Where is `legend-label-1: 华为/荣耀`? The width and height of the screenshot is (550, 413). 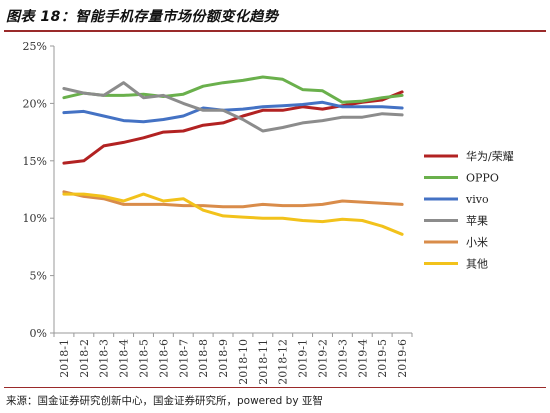 legend-label-1: 华为/荣耀 is located at coordinates (490, 156).